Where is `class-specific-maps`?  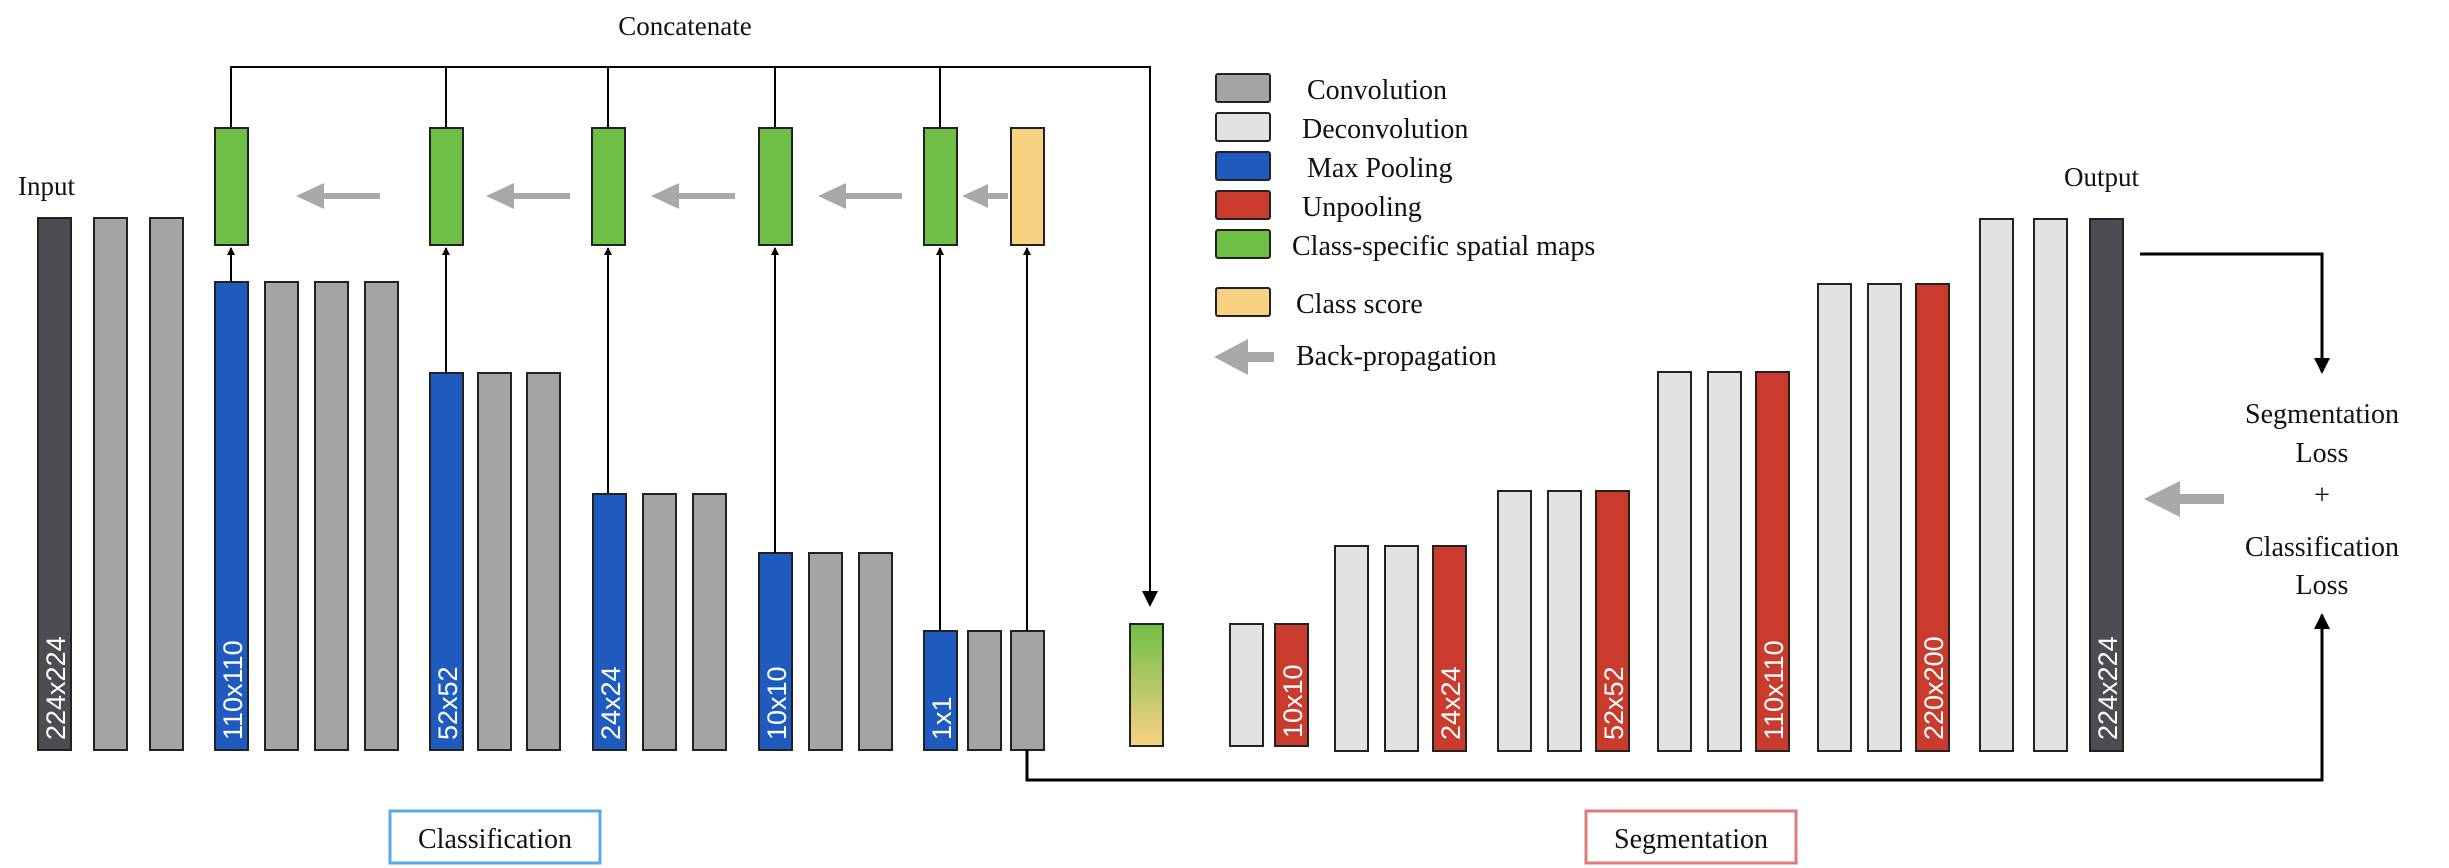
class-specific-maps is located at coordinates (629, 186).